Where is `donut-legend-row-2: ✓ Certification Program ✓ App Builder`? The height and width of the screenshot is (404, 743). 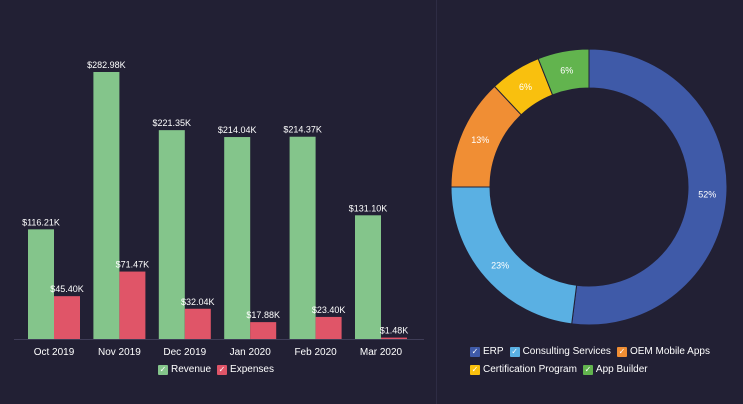
donut-legend-row-2: ✓ Certification Program ✓ App Builder is located at coordinates (559, 369).